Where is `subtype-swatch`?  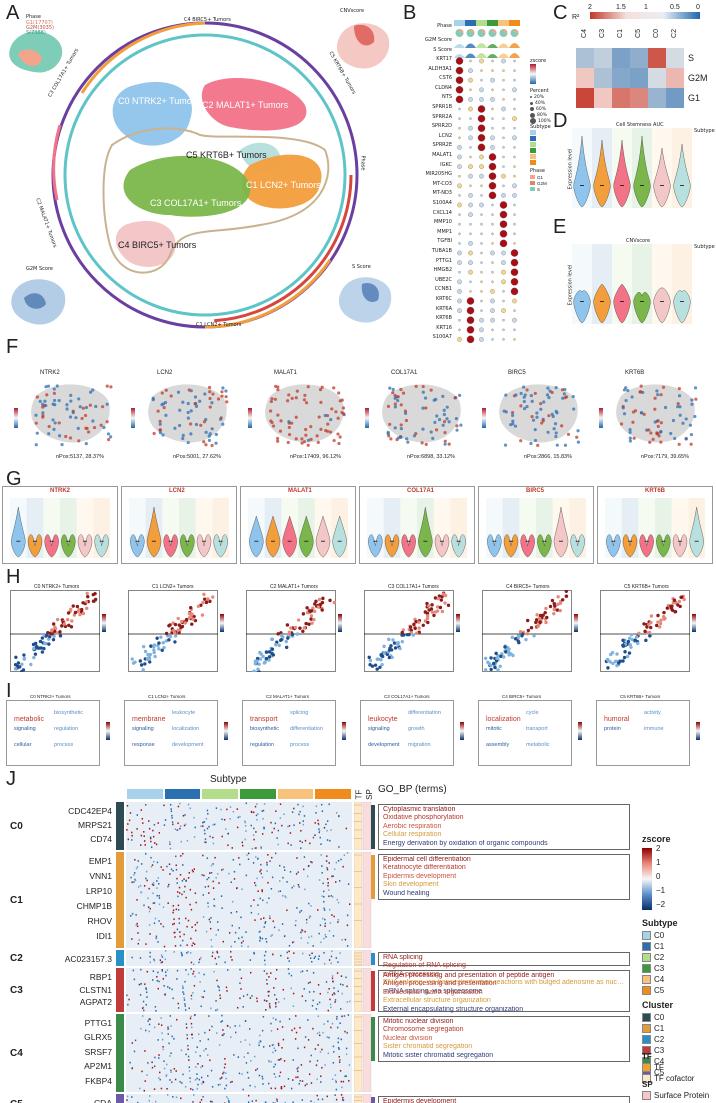 subtype-swatch is located at coordinates (533, 150).